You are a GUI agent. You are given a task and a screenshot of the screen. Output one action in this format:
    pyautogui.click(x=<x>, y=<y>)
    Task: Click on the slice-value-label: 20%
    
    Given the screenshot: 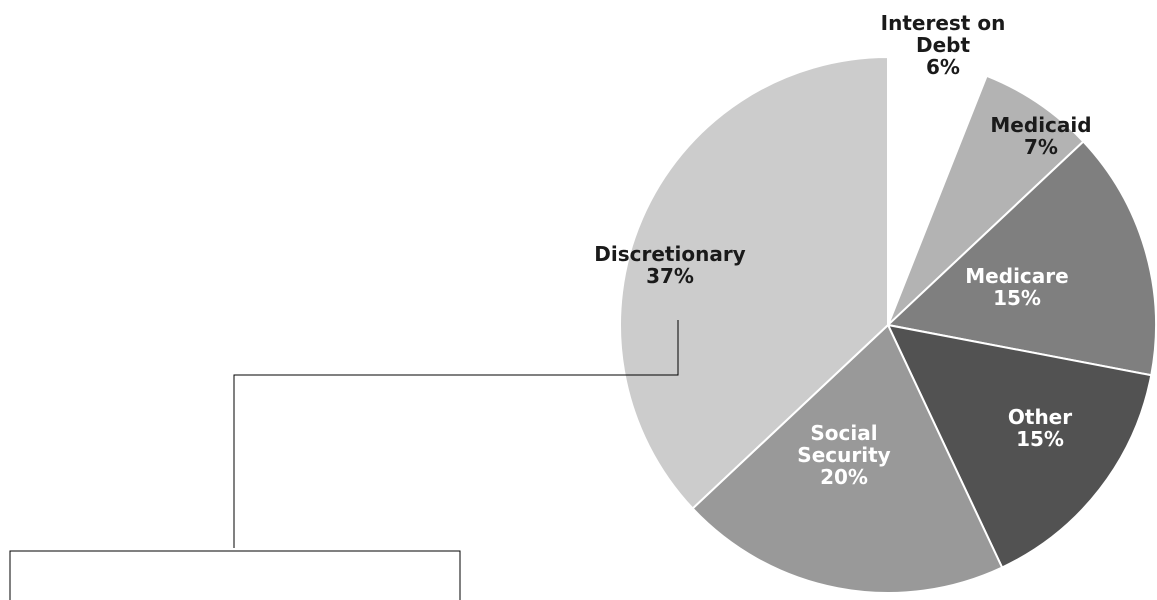 What is the action you would take?
    pyautogui.click(x=844, y=477)
    